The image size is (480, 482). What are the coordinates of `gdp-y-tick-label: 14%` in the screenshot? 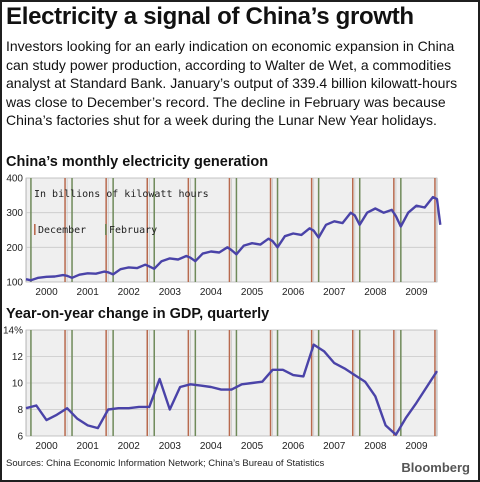 It's located at (13, 331).